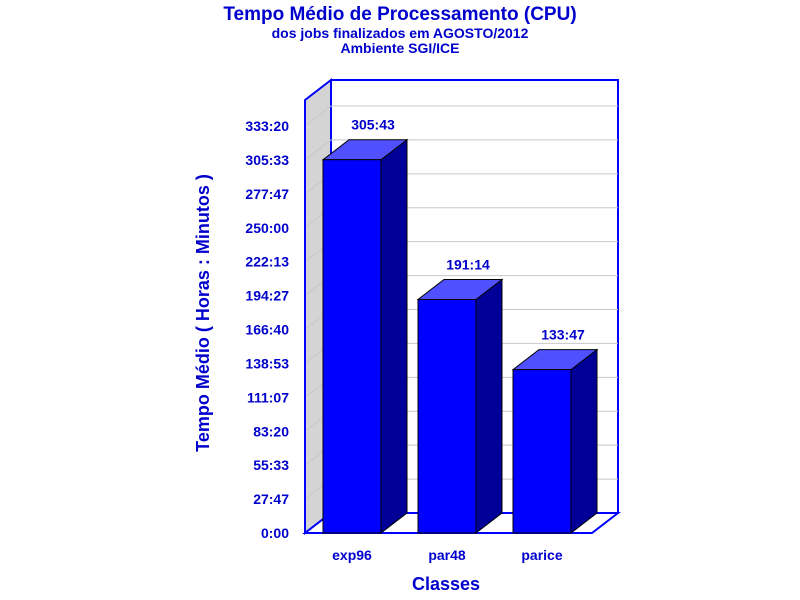 This screenshot has width=800, height=600. I want to click on y-tick-label: 277:47, so click(267, 194).